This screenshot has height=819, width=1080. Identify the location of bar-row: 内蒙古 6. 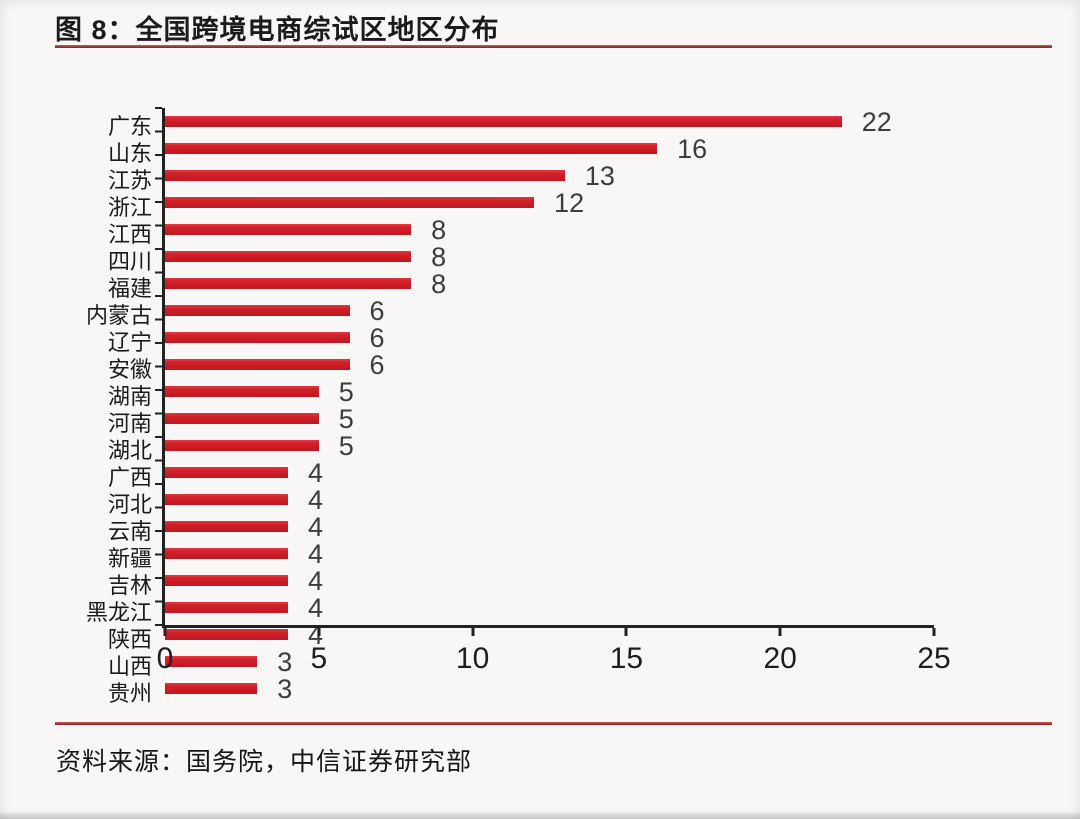
(510, 312).